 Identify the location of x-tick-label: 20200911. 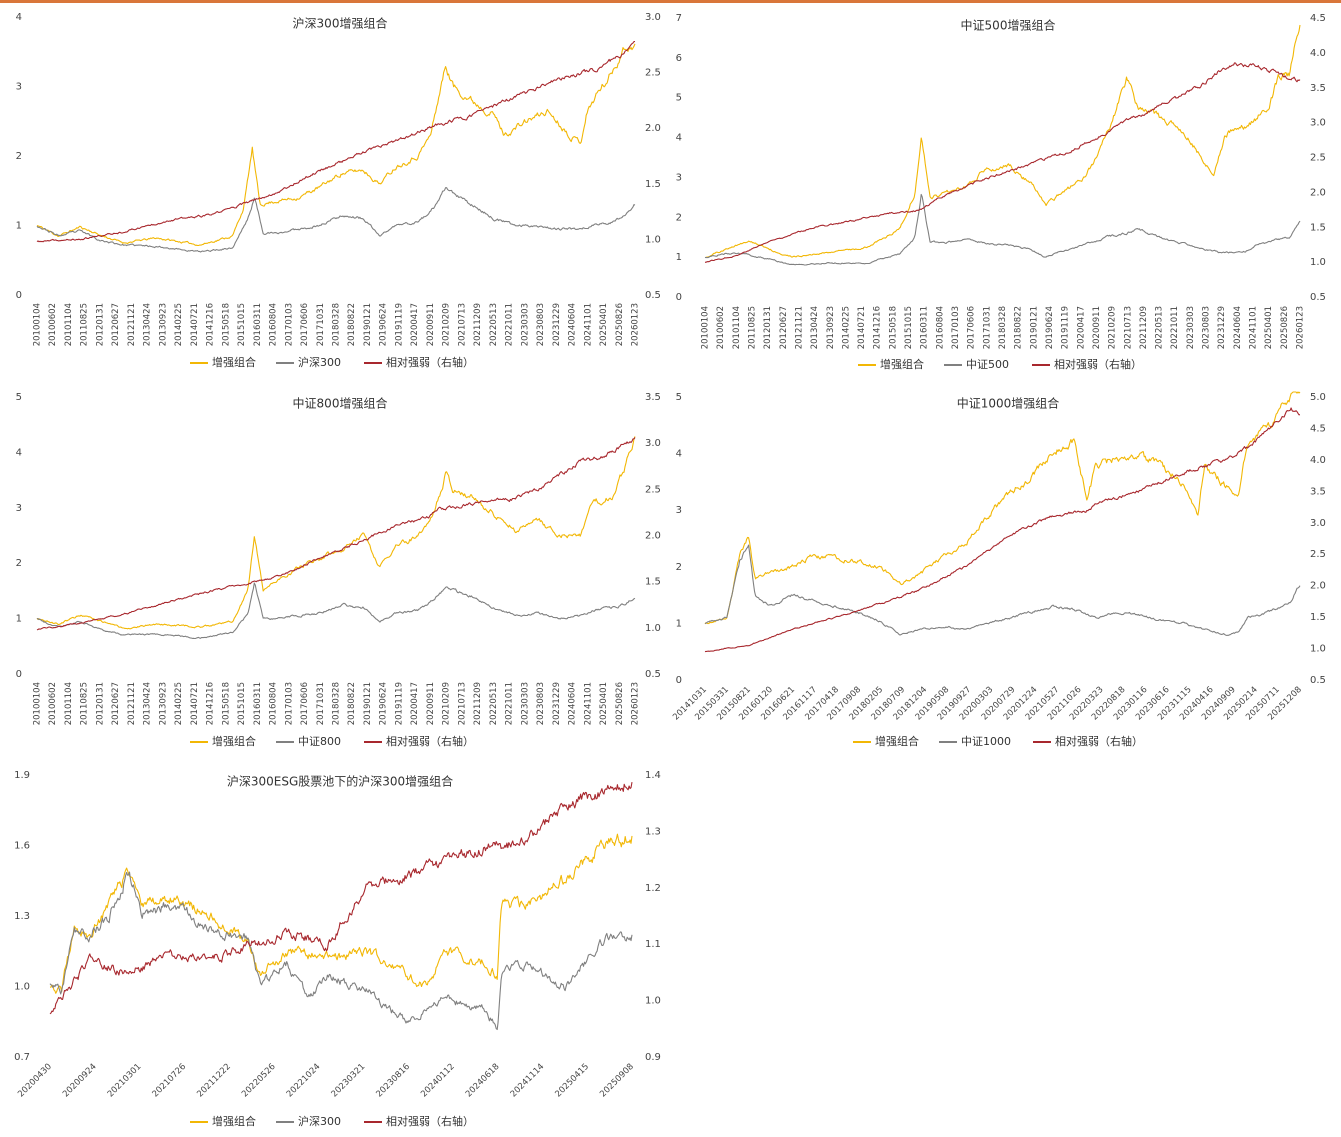
(431, 324).